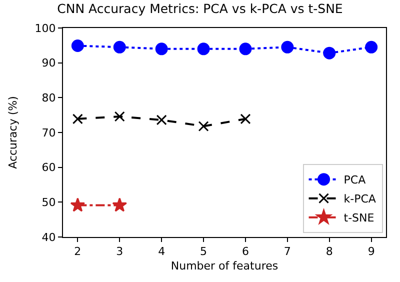 The height and width of the screenshot is (282, 400). I want to click on x-tick-label: 7, so click(287, 251).